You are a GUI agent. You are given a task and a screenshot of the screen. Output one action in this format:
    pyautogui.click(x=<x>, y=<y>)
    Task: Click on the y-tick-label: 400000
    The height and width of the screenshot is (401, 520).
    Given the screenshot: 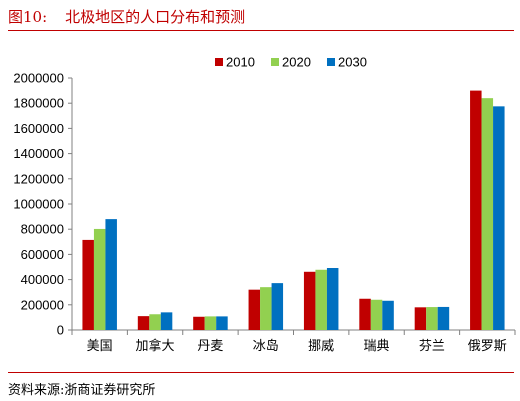 What is the action you would take?
    pyautogui.click(x=42, y=279)
    